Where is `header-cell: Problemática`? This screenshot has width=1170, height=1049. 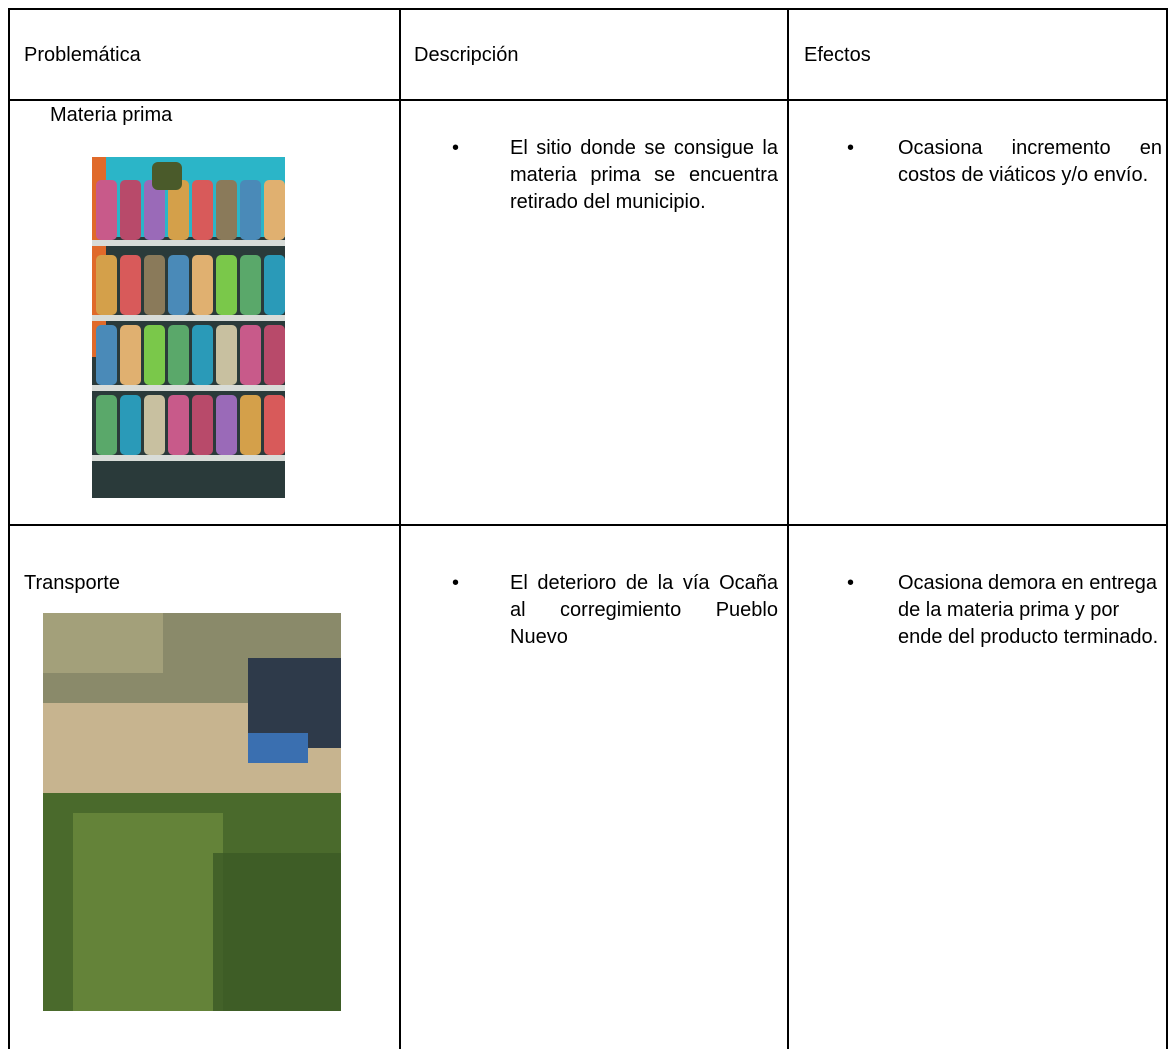 header-cell: Problemática is located at coordinates (82, 55).